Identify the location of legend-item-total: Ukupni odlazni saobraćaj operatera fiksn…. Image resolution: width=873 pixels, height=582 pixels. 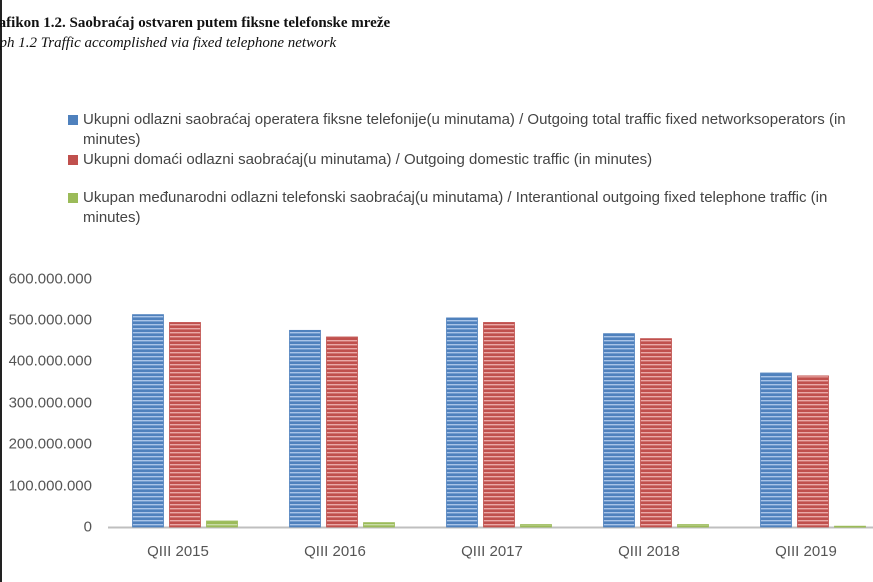
(468, 130).